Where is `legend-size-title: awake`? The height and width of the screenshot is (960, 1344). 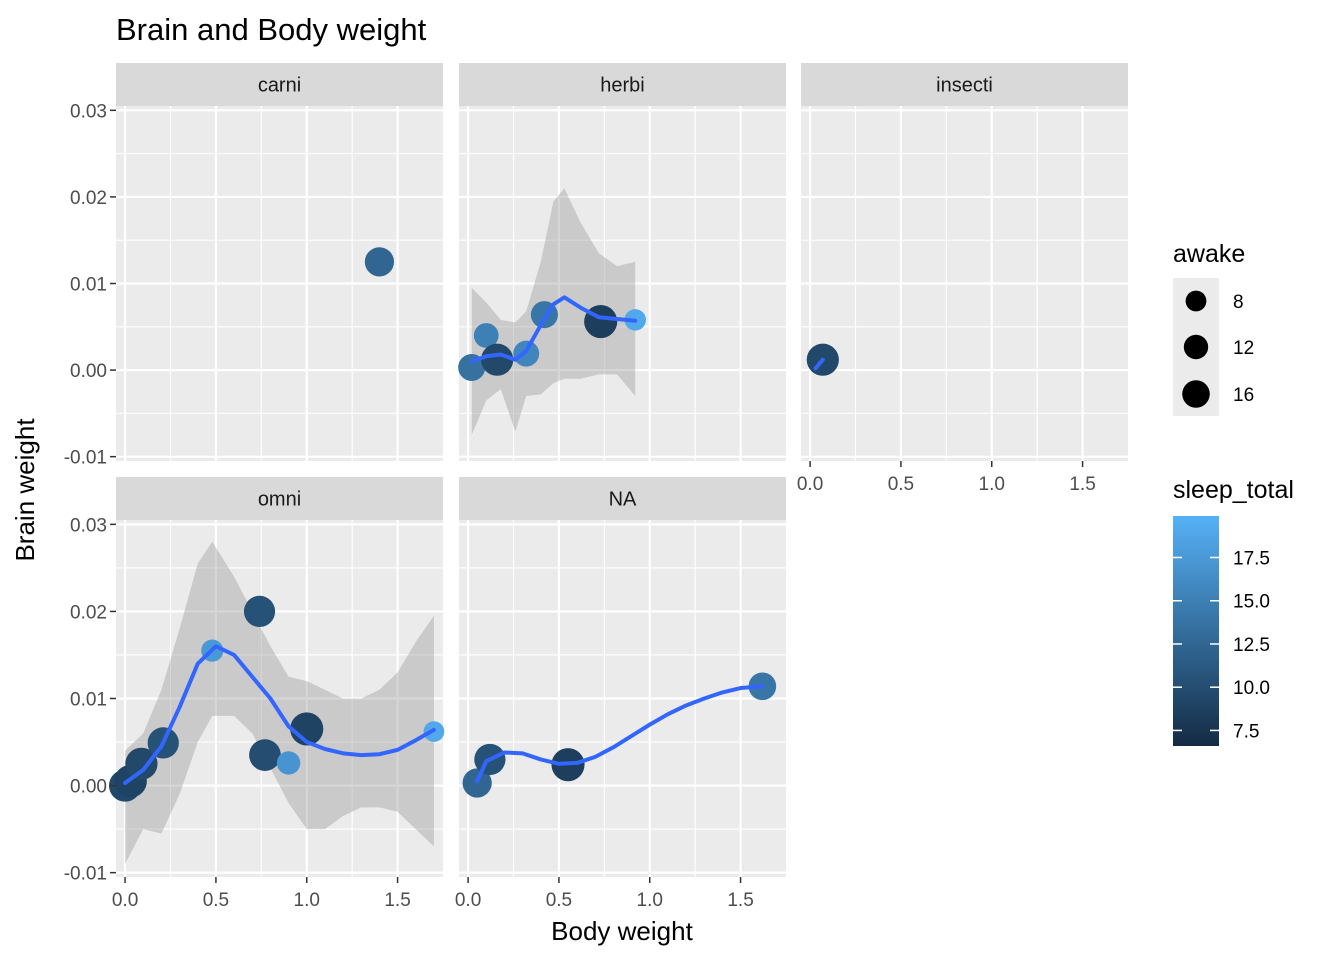 legend-size-title: awake is located at coordinates (1209, 254).